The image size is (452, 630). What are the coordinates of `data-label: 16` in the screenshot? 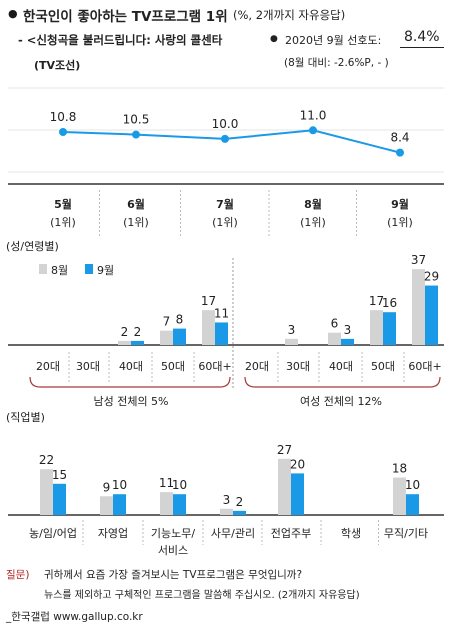 It's located at (389, 303).